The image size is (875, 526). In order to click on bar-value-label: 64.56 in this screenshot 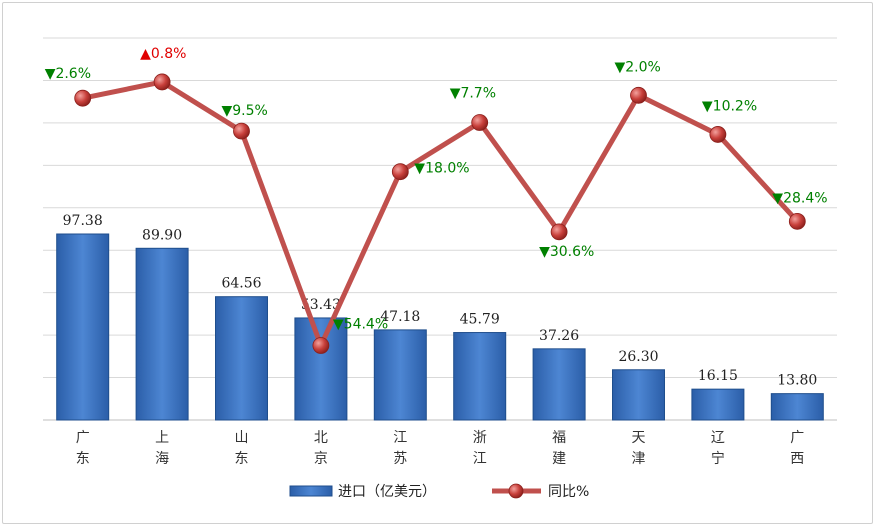, I will do `click(241, 284)`.